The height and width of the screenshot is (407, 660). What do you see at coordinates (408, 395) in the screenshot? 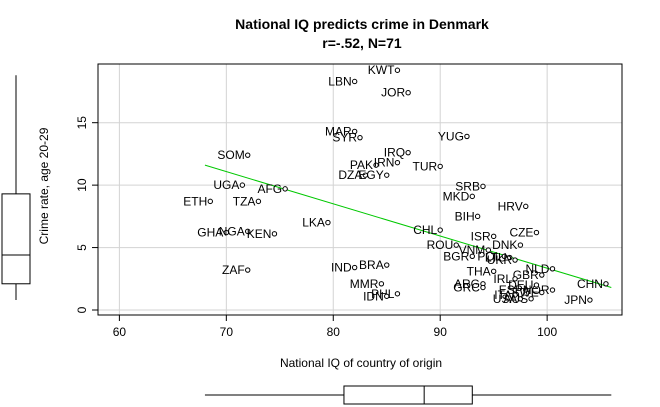
I see `x-box-iqr` at bounding box center [408, 395].